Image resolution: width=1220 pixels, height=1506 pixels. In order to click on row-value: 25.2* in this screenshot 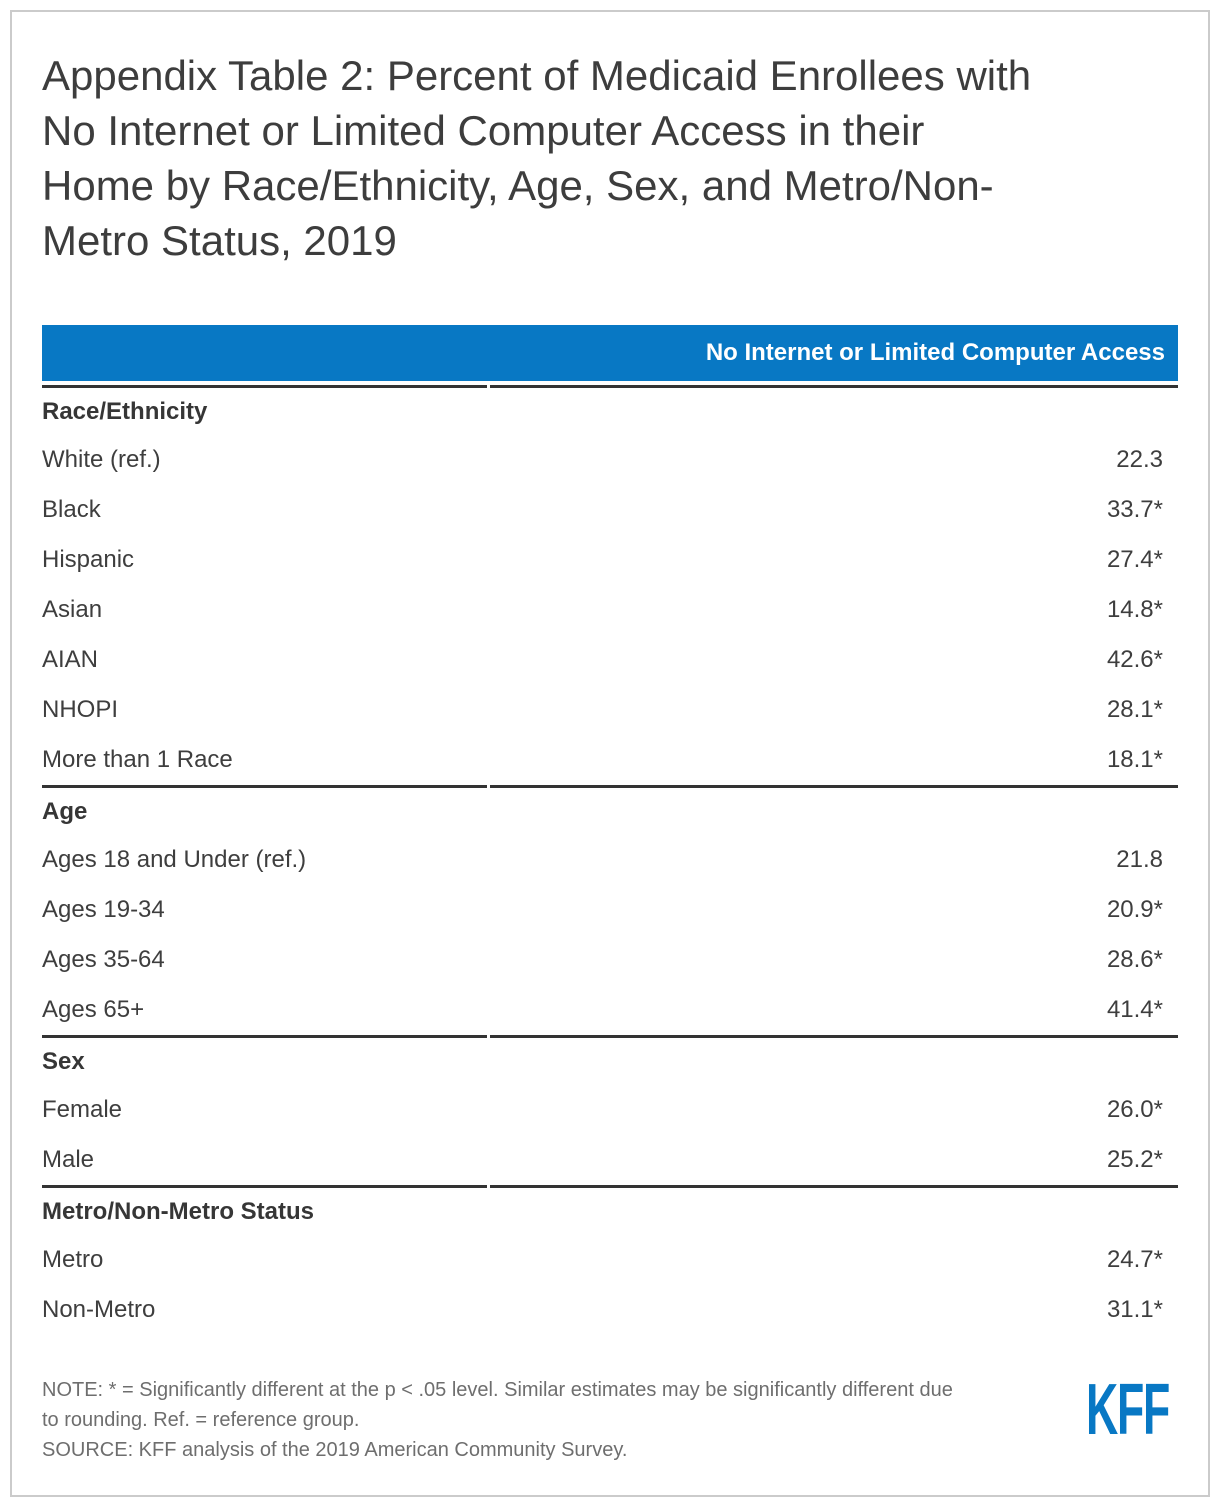, I will do `click(834, 1160)`.